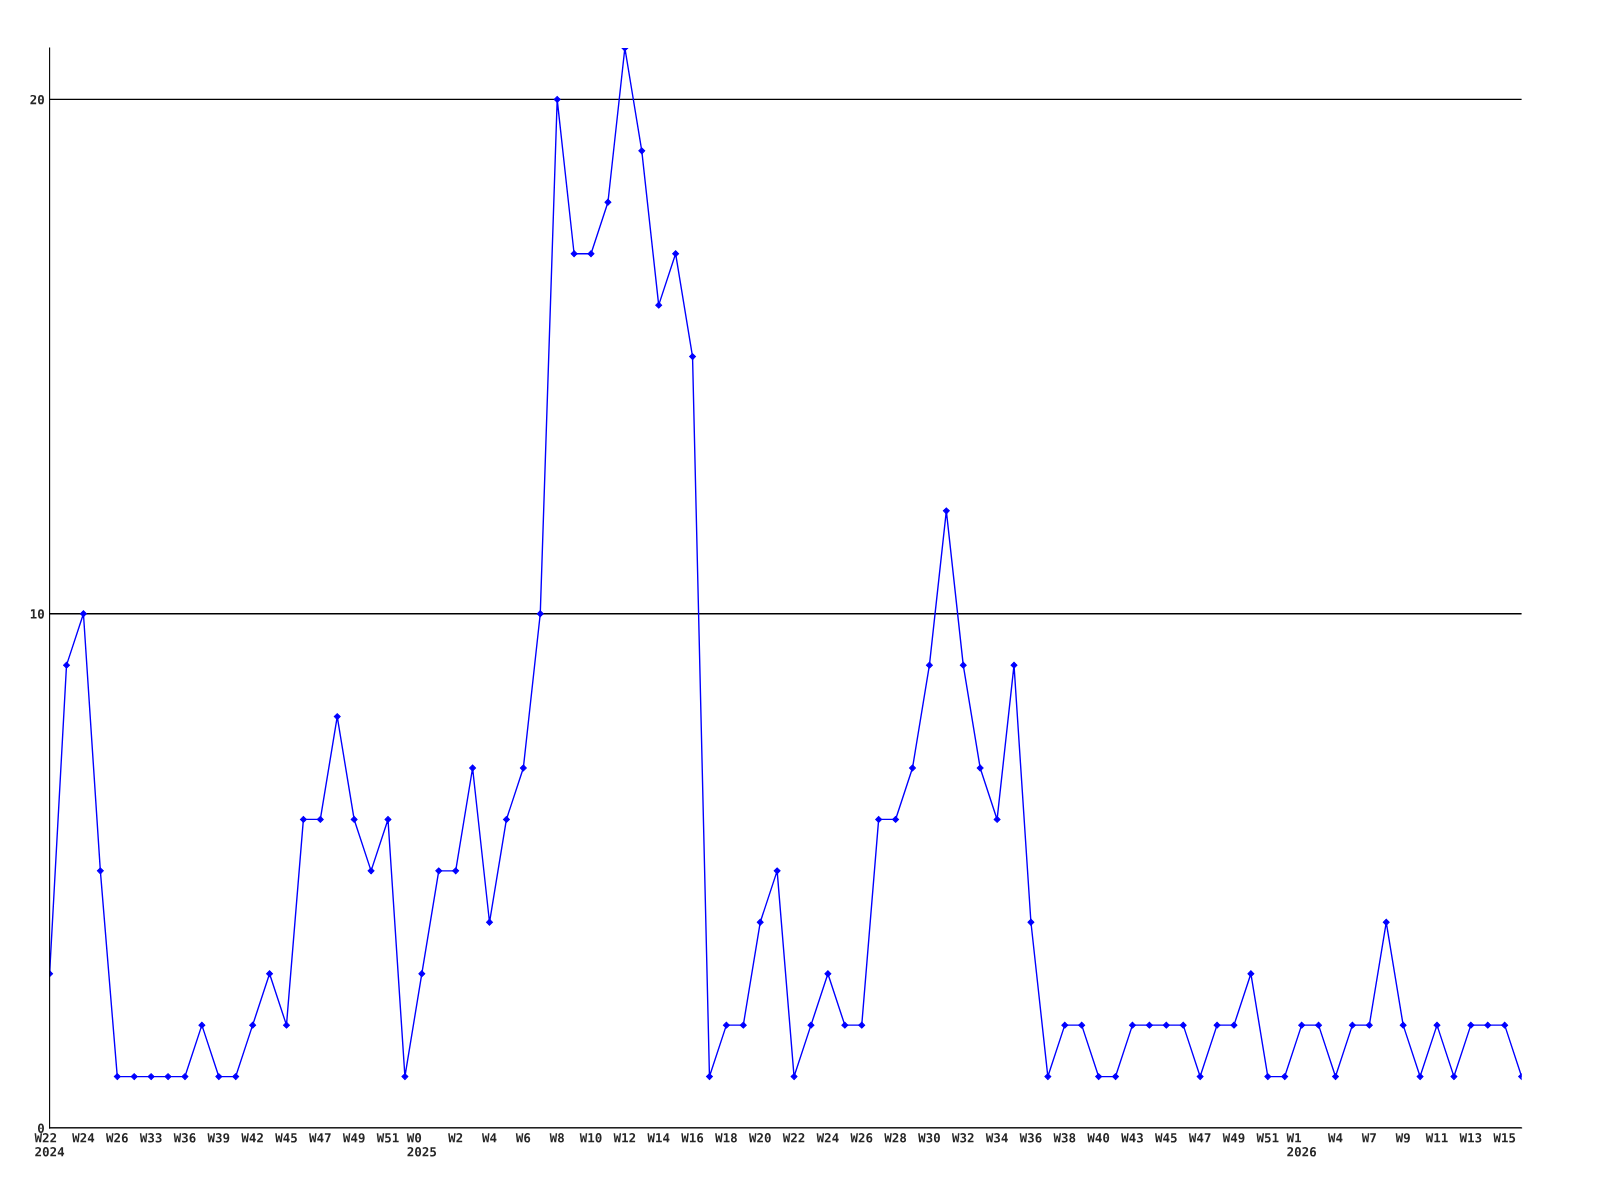  I want to click on x-tick-label: W40, so click(1098, 1138).